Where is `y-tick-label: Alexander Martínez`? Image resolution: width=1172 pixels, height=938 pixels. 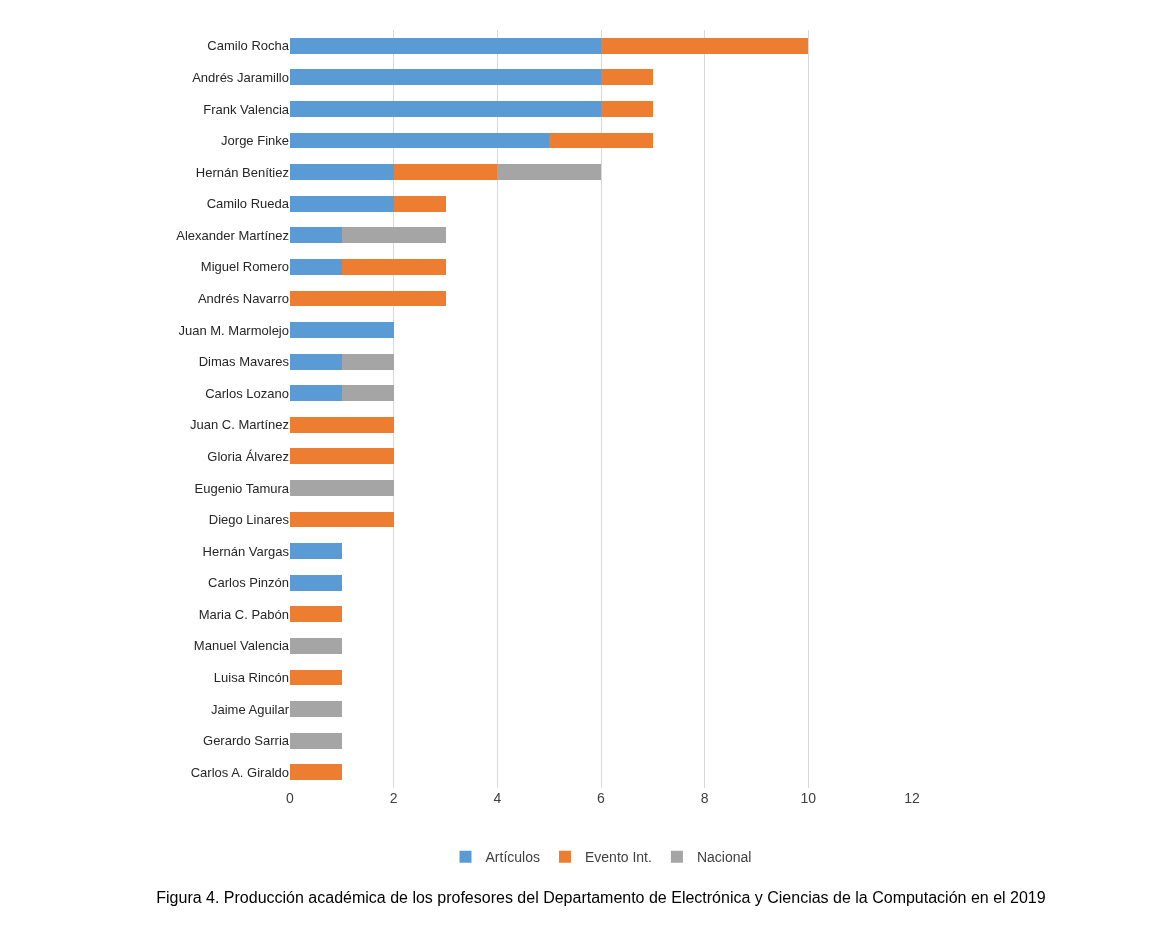 y-tick-label: Alexander Martínez is located at coordinates (232, 235).